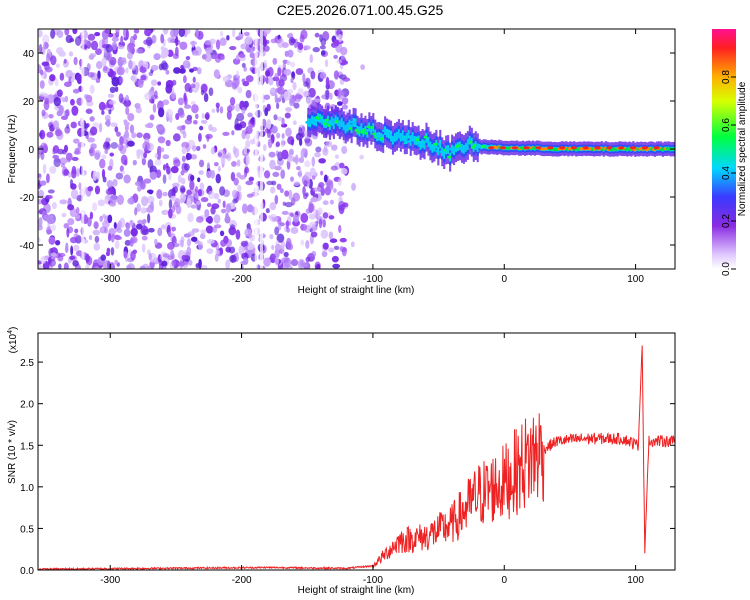  Describe the element at coordinates (29, 54) in the screenshot. I see `heatmap-ytick-label: 40` at that location.